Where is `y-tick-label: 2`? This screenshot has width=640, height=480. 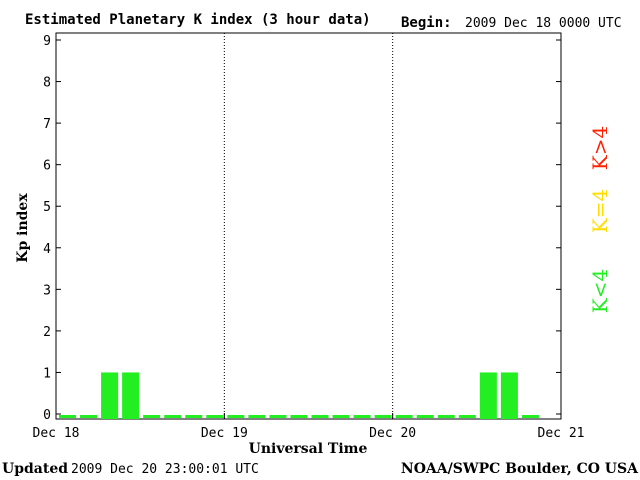
y-tick-label: 2 is located at coordinates (47, 332).